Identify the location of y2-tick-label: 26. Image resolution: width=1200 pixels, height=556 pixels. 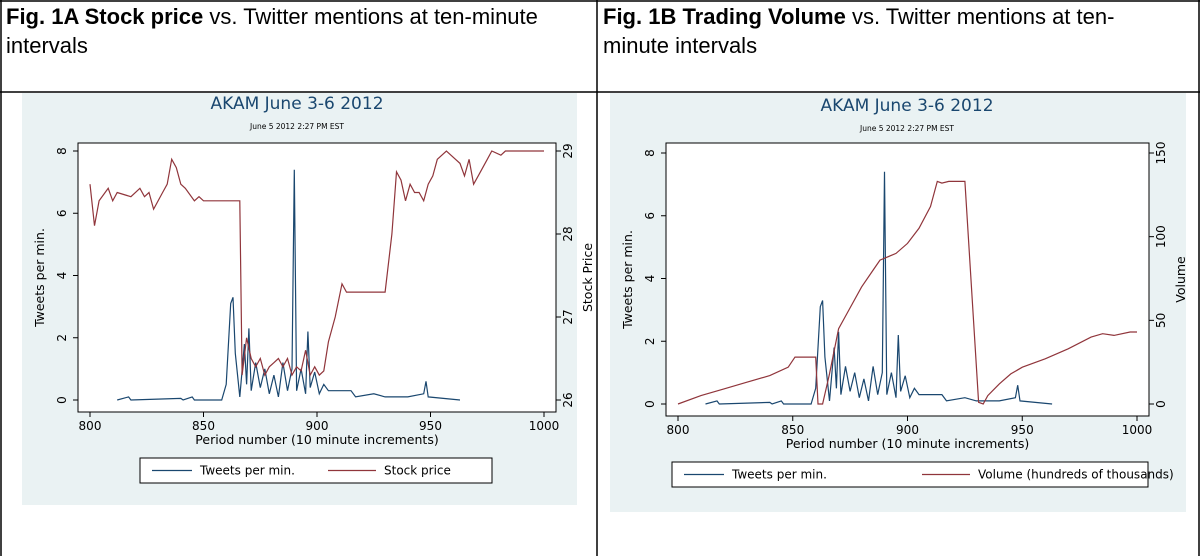
(568, 399).